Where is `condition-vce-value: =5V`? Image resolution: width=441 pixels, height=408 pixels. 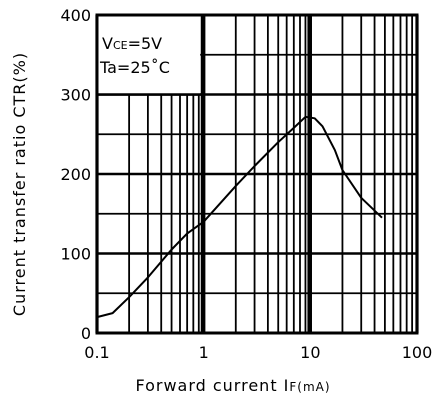 condition-vce-value: =5V is located at coordinates (145, 43).